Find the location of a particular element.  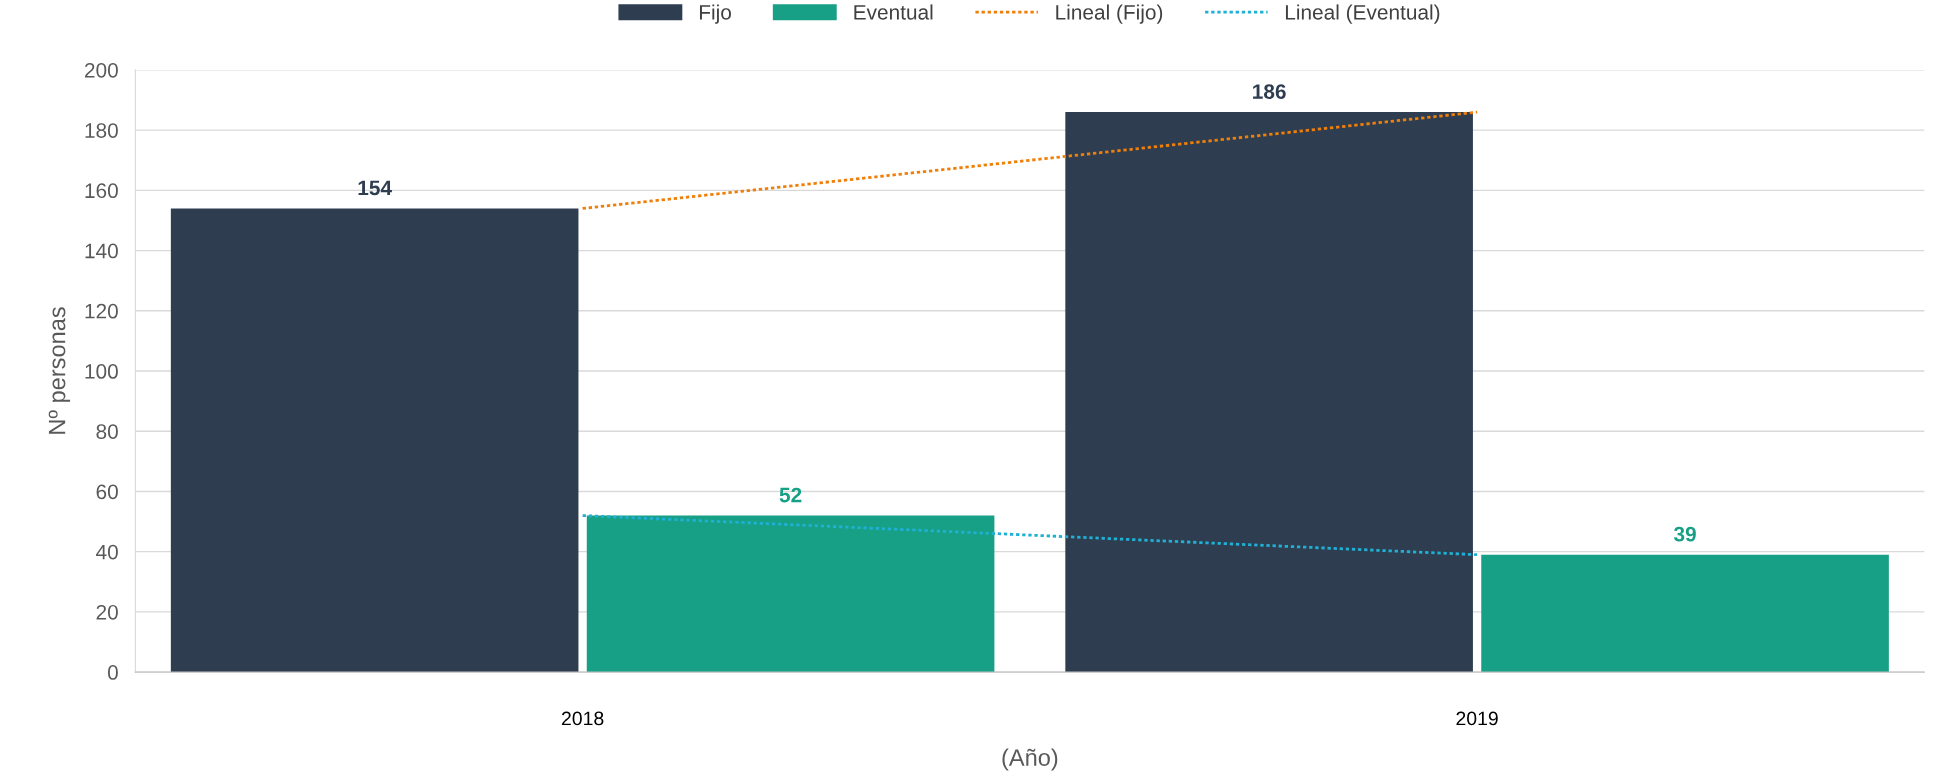

data-label: 52 is located at coordinates (790, 495).